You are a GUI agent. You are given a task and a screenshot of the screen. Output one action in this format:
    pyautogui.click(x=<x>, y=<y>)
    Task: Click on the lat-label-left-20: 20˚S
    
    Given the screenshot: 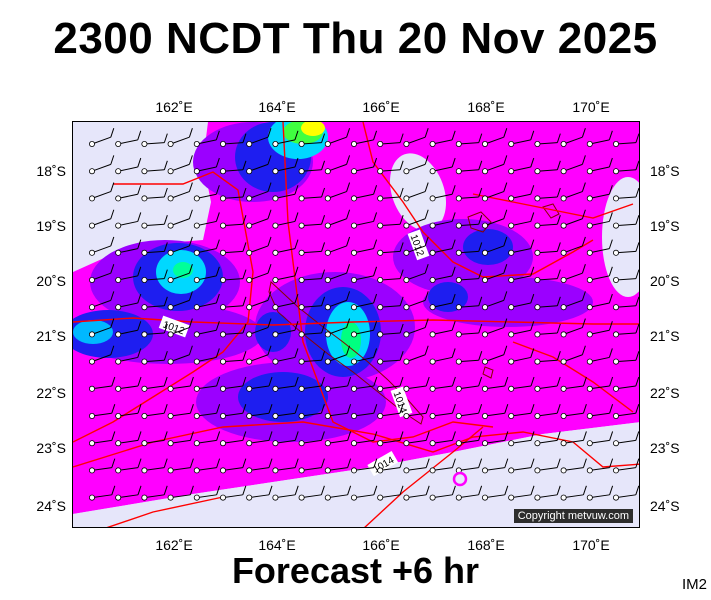 What is the action you would take?
    pyautogui.click(x=51, y=281)
    